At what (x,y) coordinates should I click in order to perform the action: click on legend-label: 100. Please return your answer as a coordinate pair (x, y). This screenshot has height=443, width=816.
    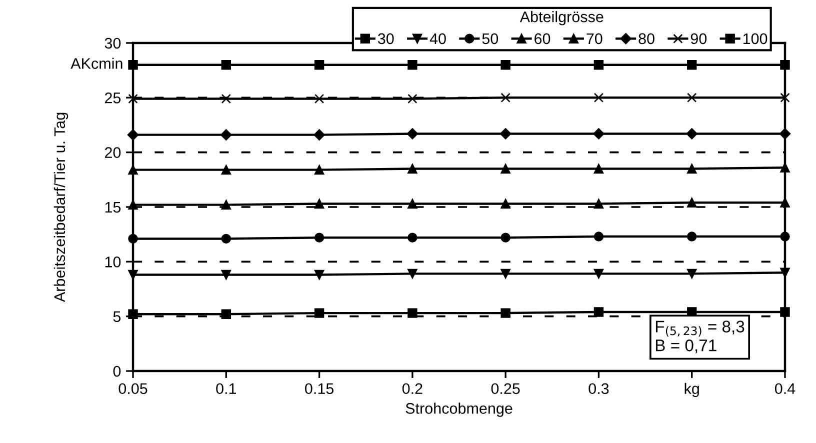
    Looking at the image, I should click on (755, 38).